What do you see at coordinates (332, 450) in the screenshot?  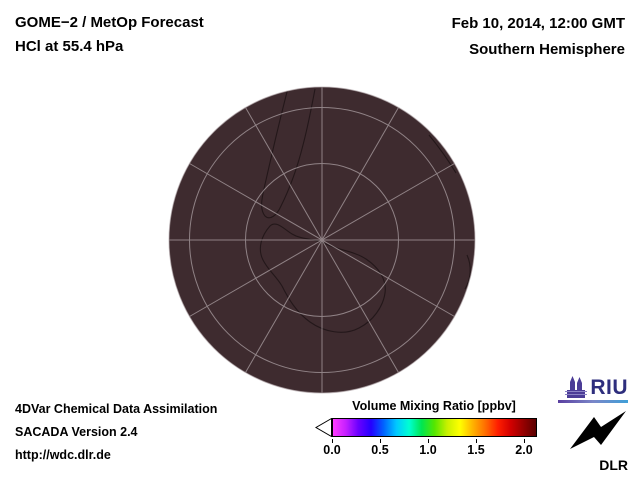 I see `colorbar-tick-label: 0.0` at bounding box center [332, 450].